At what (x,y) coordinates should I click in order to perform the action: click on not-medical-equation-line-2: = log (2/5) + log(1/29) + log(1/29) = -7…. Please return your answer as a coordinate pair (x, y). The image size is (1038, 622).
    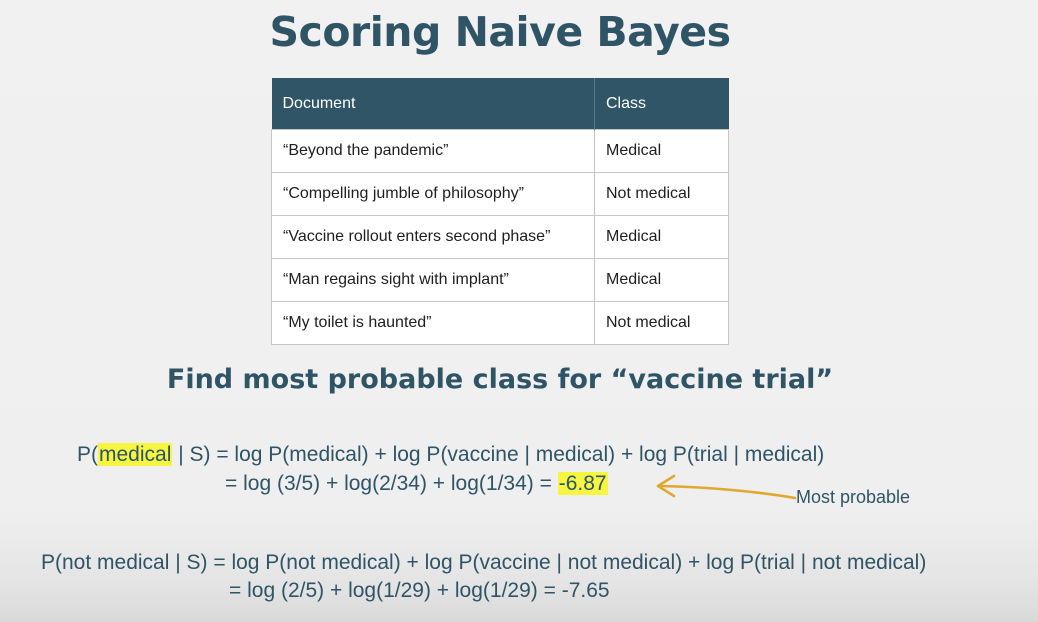
    Looking at the image, I should click on (419, 590).